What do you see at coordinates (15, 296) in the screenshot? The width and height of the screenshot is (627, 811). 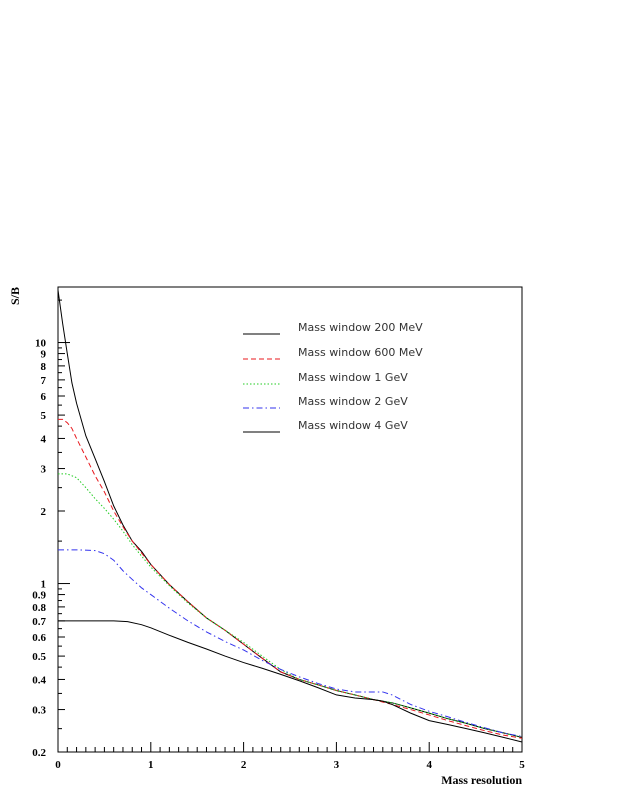 I see `y-axis-title: S/B` at bounding box center [15, 296].